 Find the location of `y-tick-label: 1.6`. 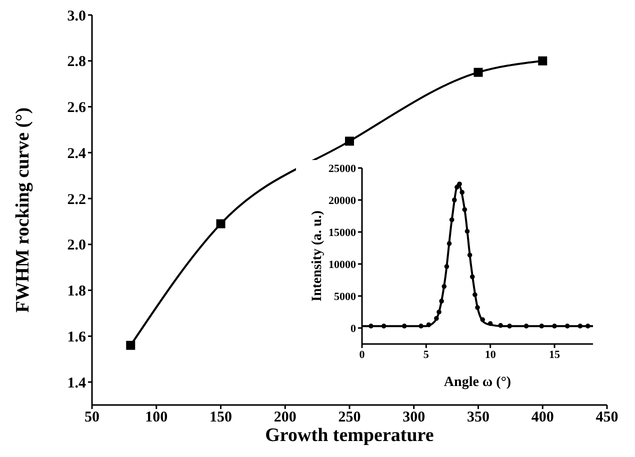

y-tick-label: 1.6 is located at coordinates (76, 338).